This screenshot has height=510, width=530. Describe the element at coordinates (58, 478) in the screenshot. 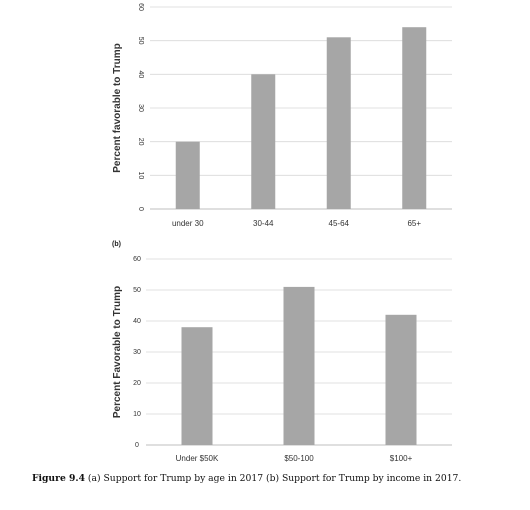

I see `figure-label: Figure 9.4` at that location.